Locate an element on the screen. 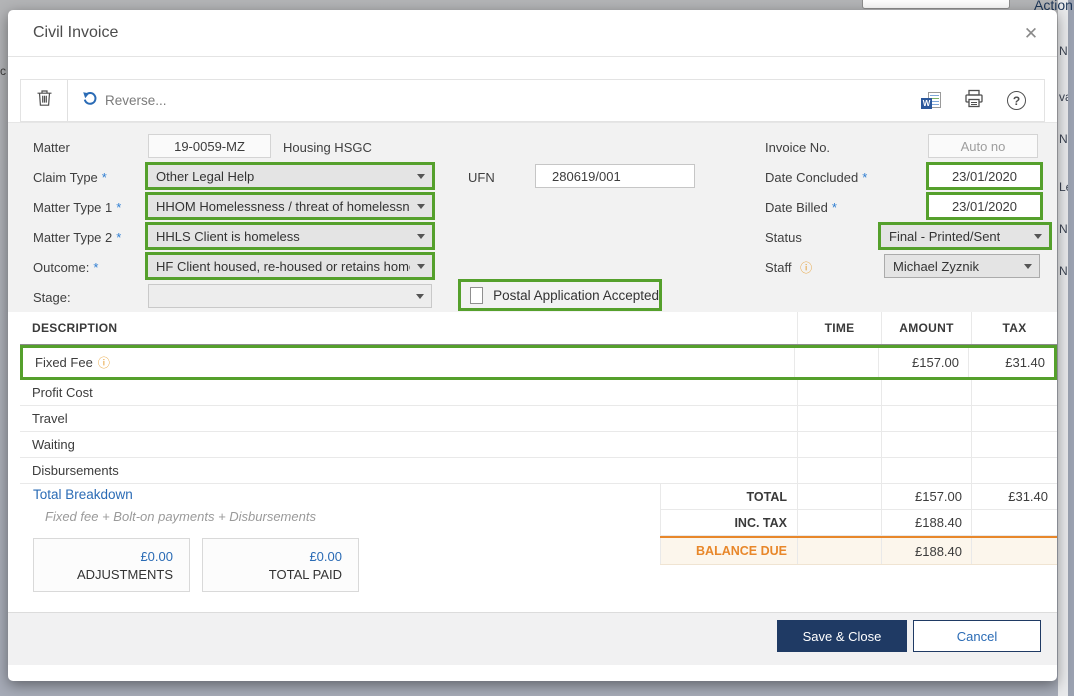 This screenshot has height=696, width=1074. matter-type2-highlight: HHLS Client is homeless is located at coordinates (290, 236).